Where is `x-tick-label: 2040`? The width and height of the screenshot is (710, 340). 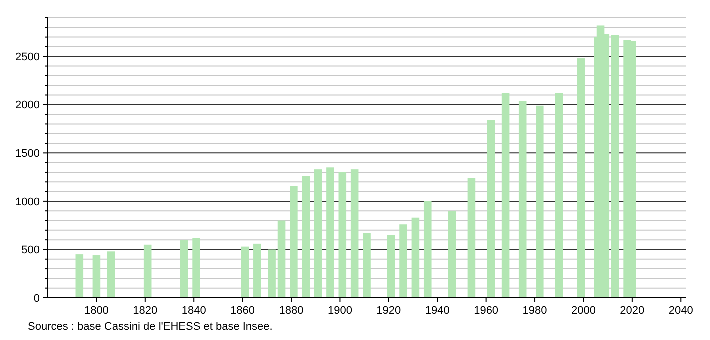 x-tick-label: 2040 is located at coordinates (681, 311).